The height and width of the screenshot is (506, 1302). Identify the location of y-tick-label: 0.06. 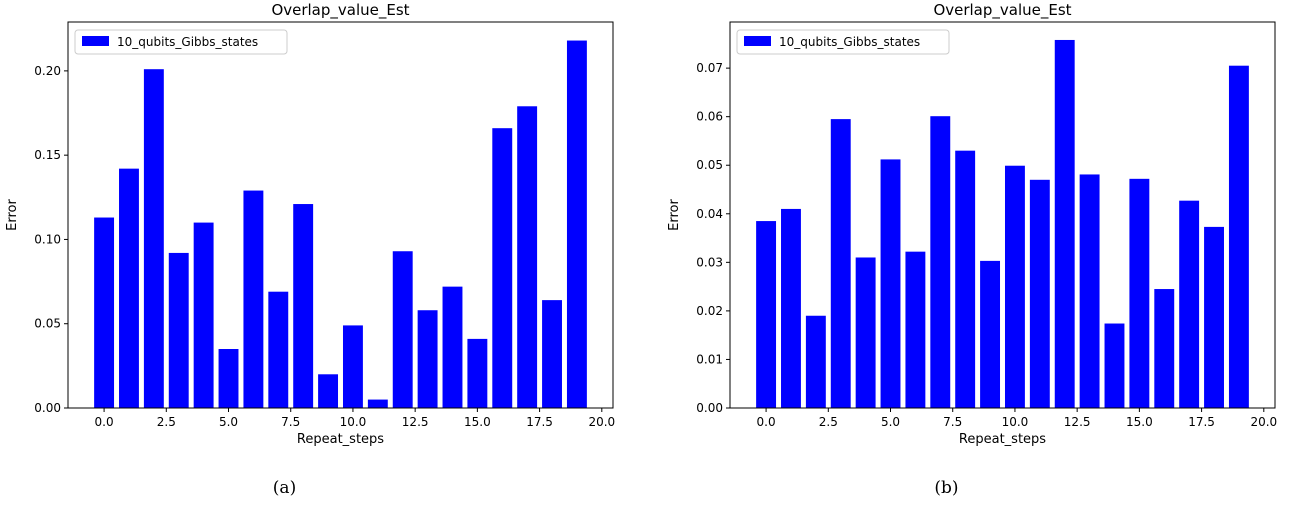
(709, 117).